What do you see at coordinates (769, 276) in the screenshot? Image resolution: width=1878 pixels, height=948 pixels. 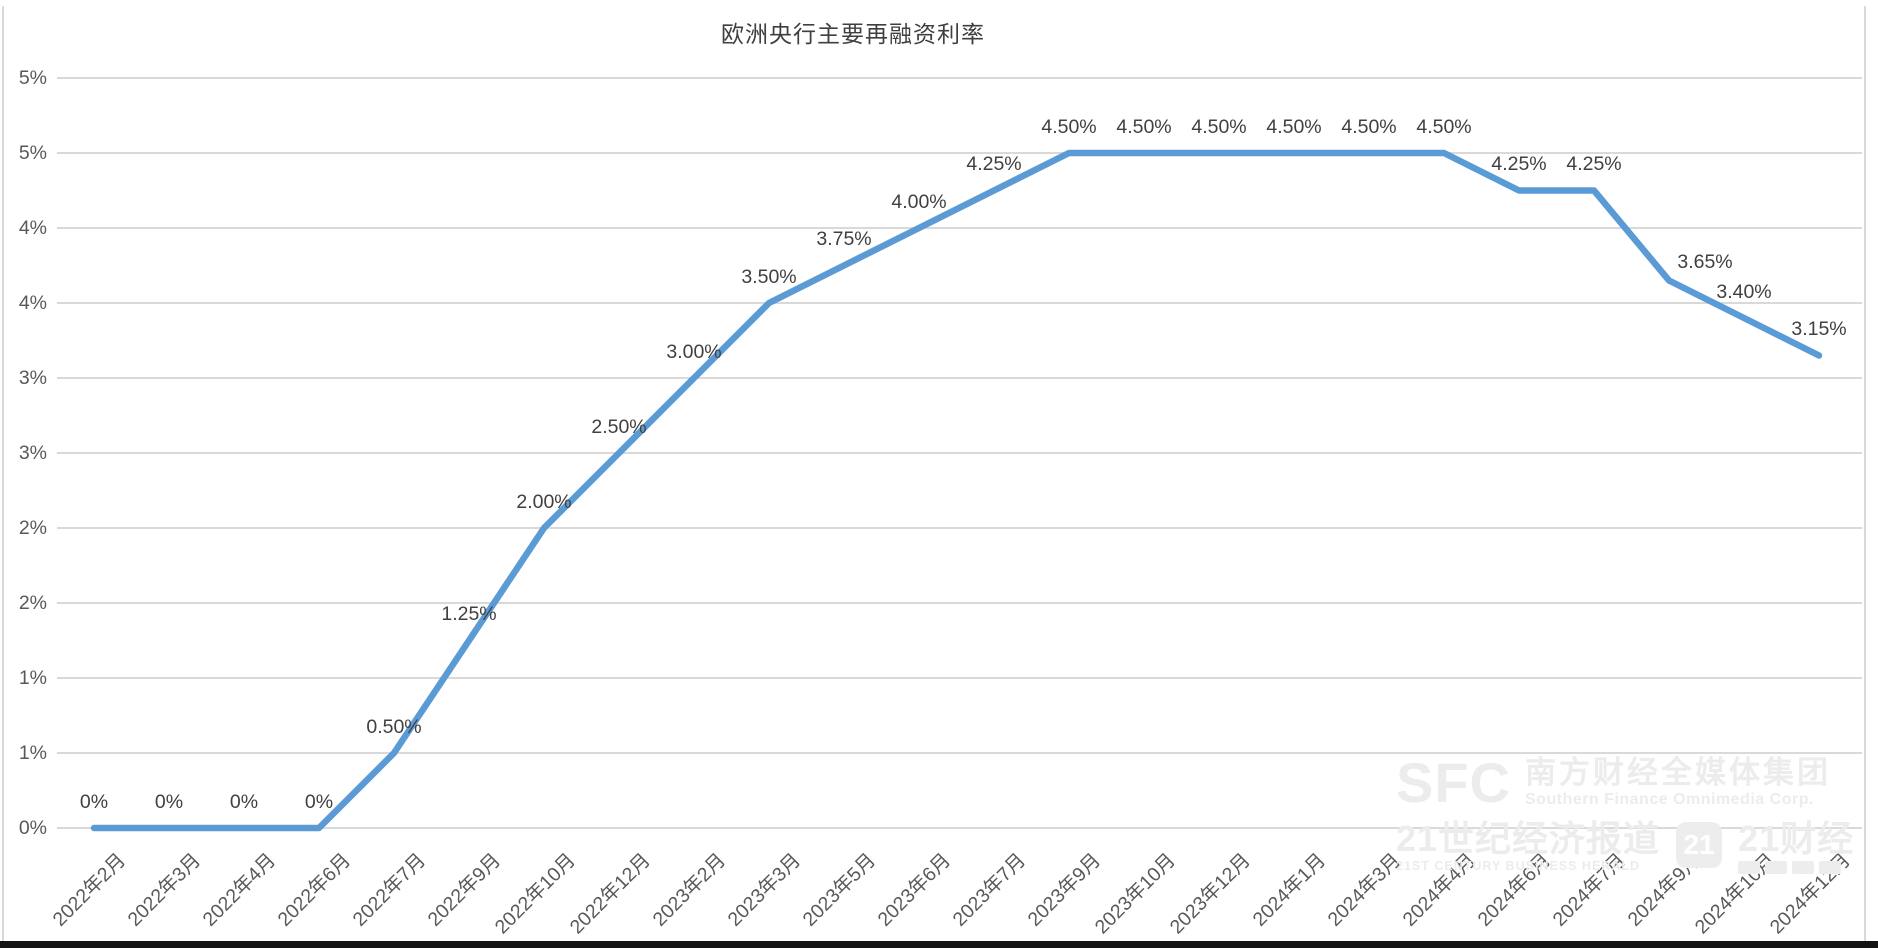 I see `data-label: 3.50%` at bounding box center [769, 276].